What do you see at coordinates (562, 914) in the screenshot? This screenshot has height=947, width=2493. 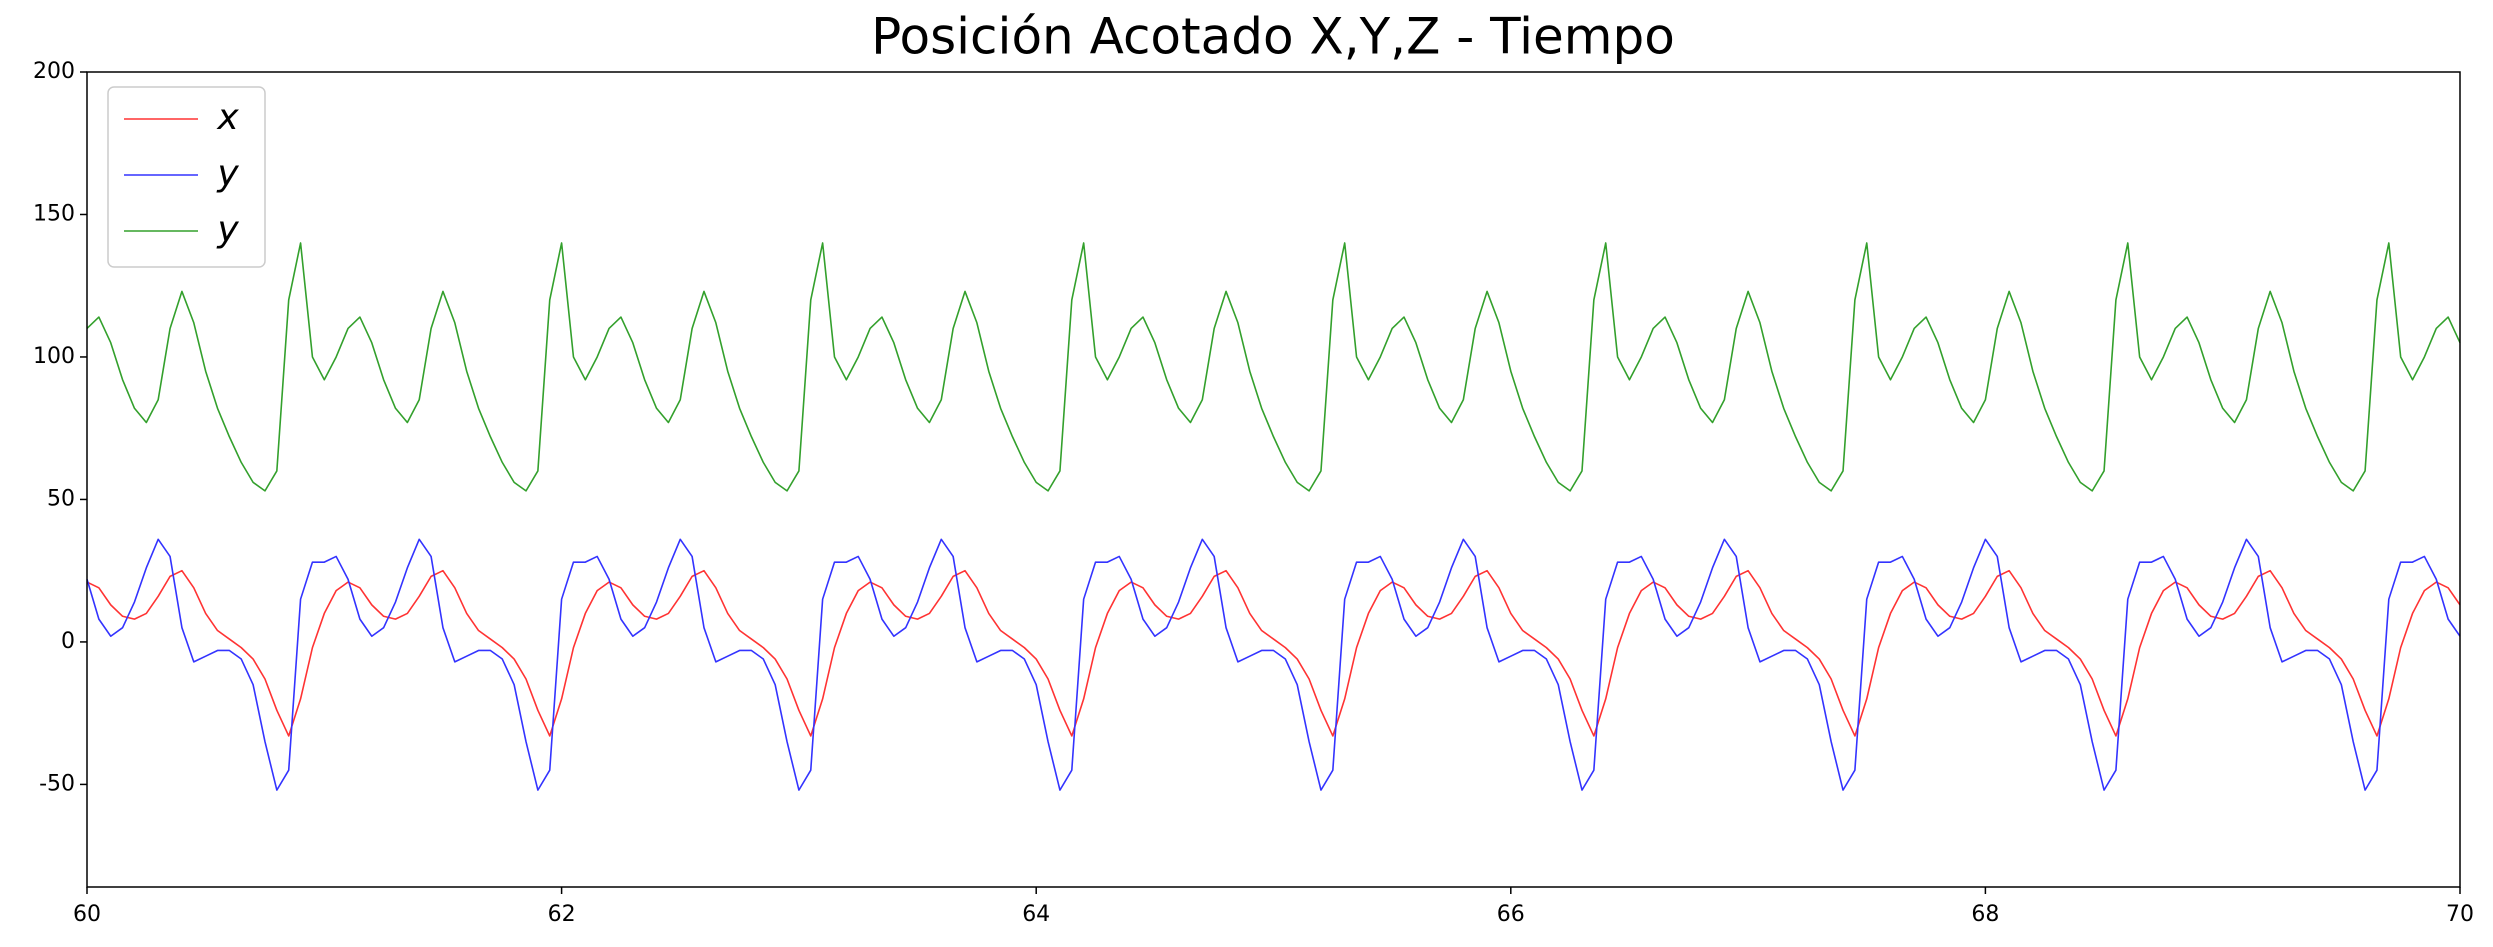 I see `x-tick-label: 62` at bounding box center [562, 914].